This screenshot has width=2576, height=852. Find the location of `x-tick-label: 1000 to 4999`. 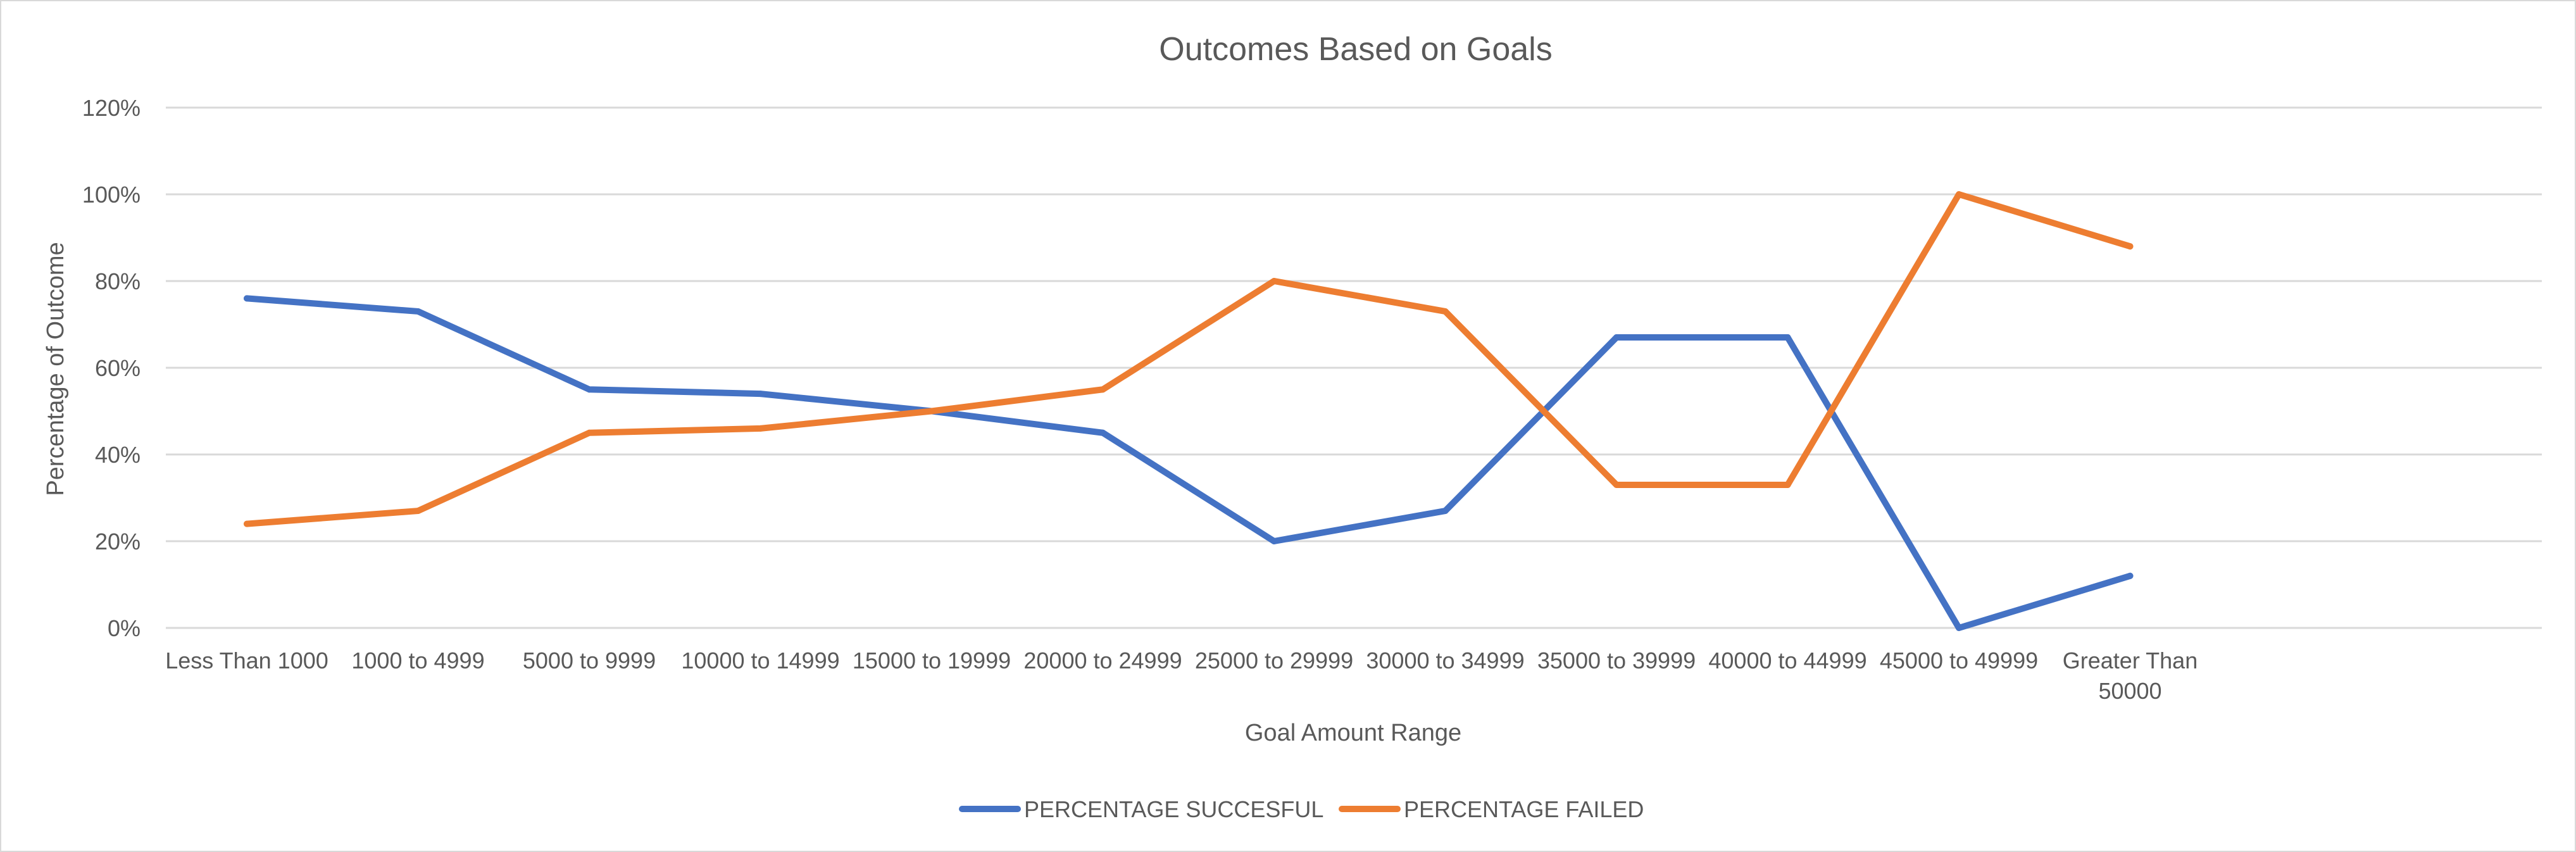

x-tick-label: 1000 to 4999 is located at coordinates (418, 660).